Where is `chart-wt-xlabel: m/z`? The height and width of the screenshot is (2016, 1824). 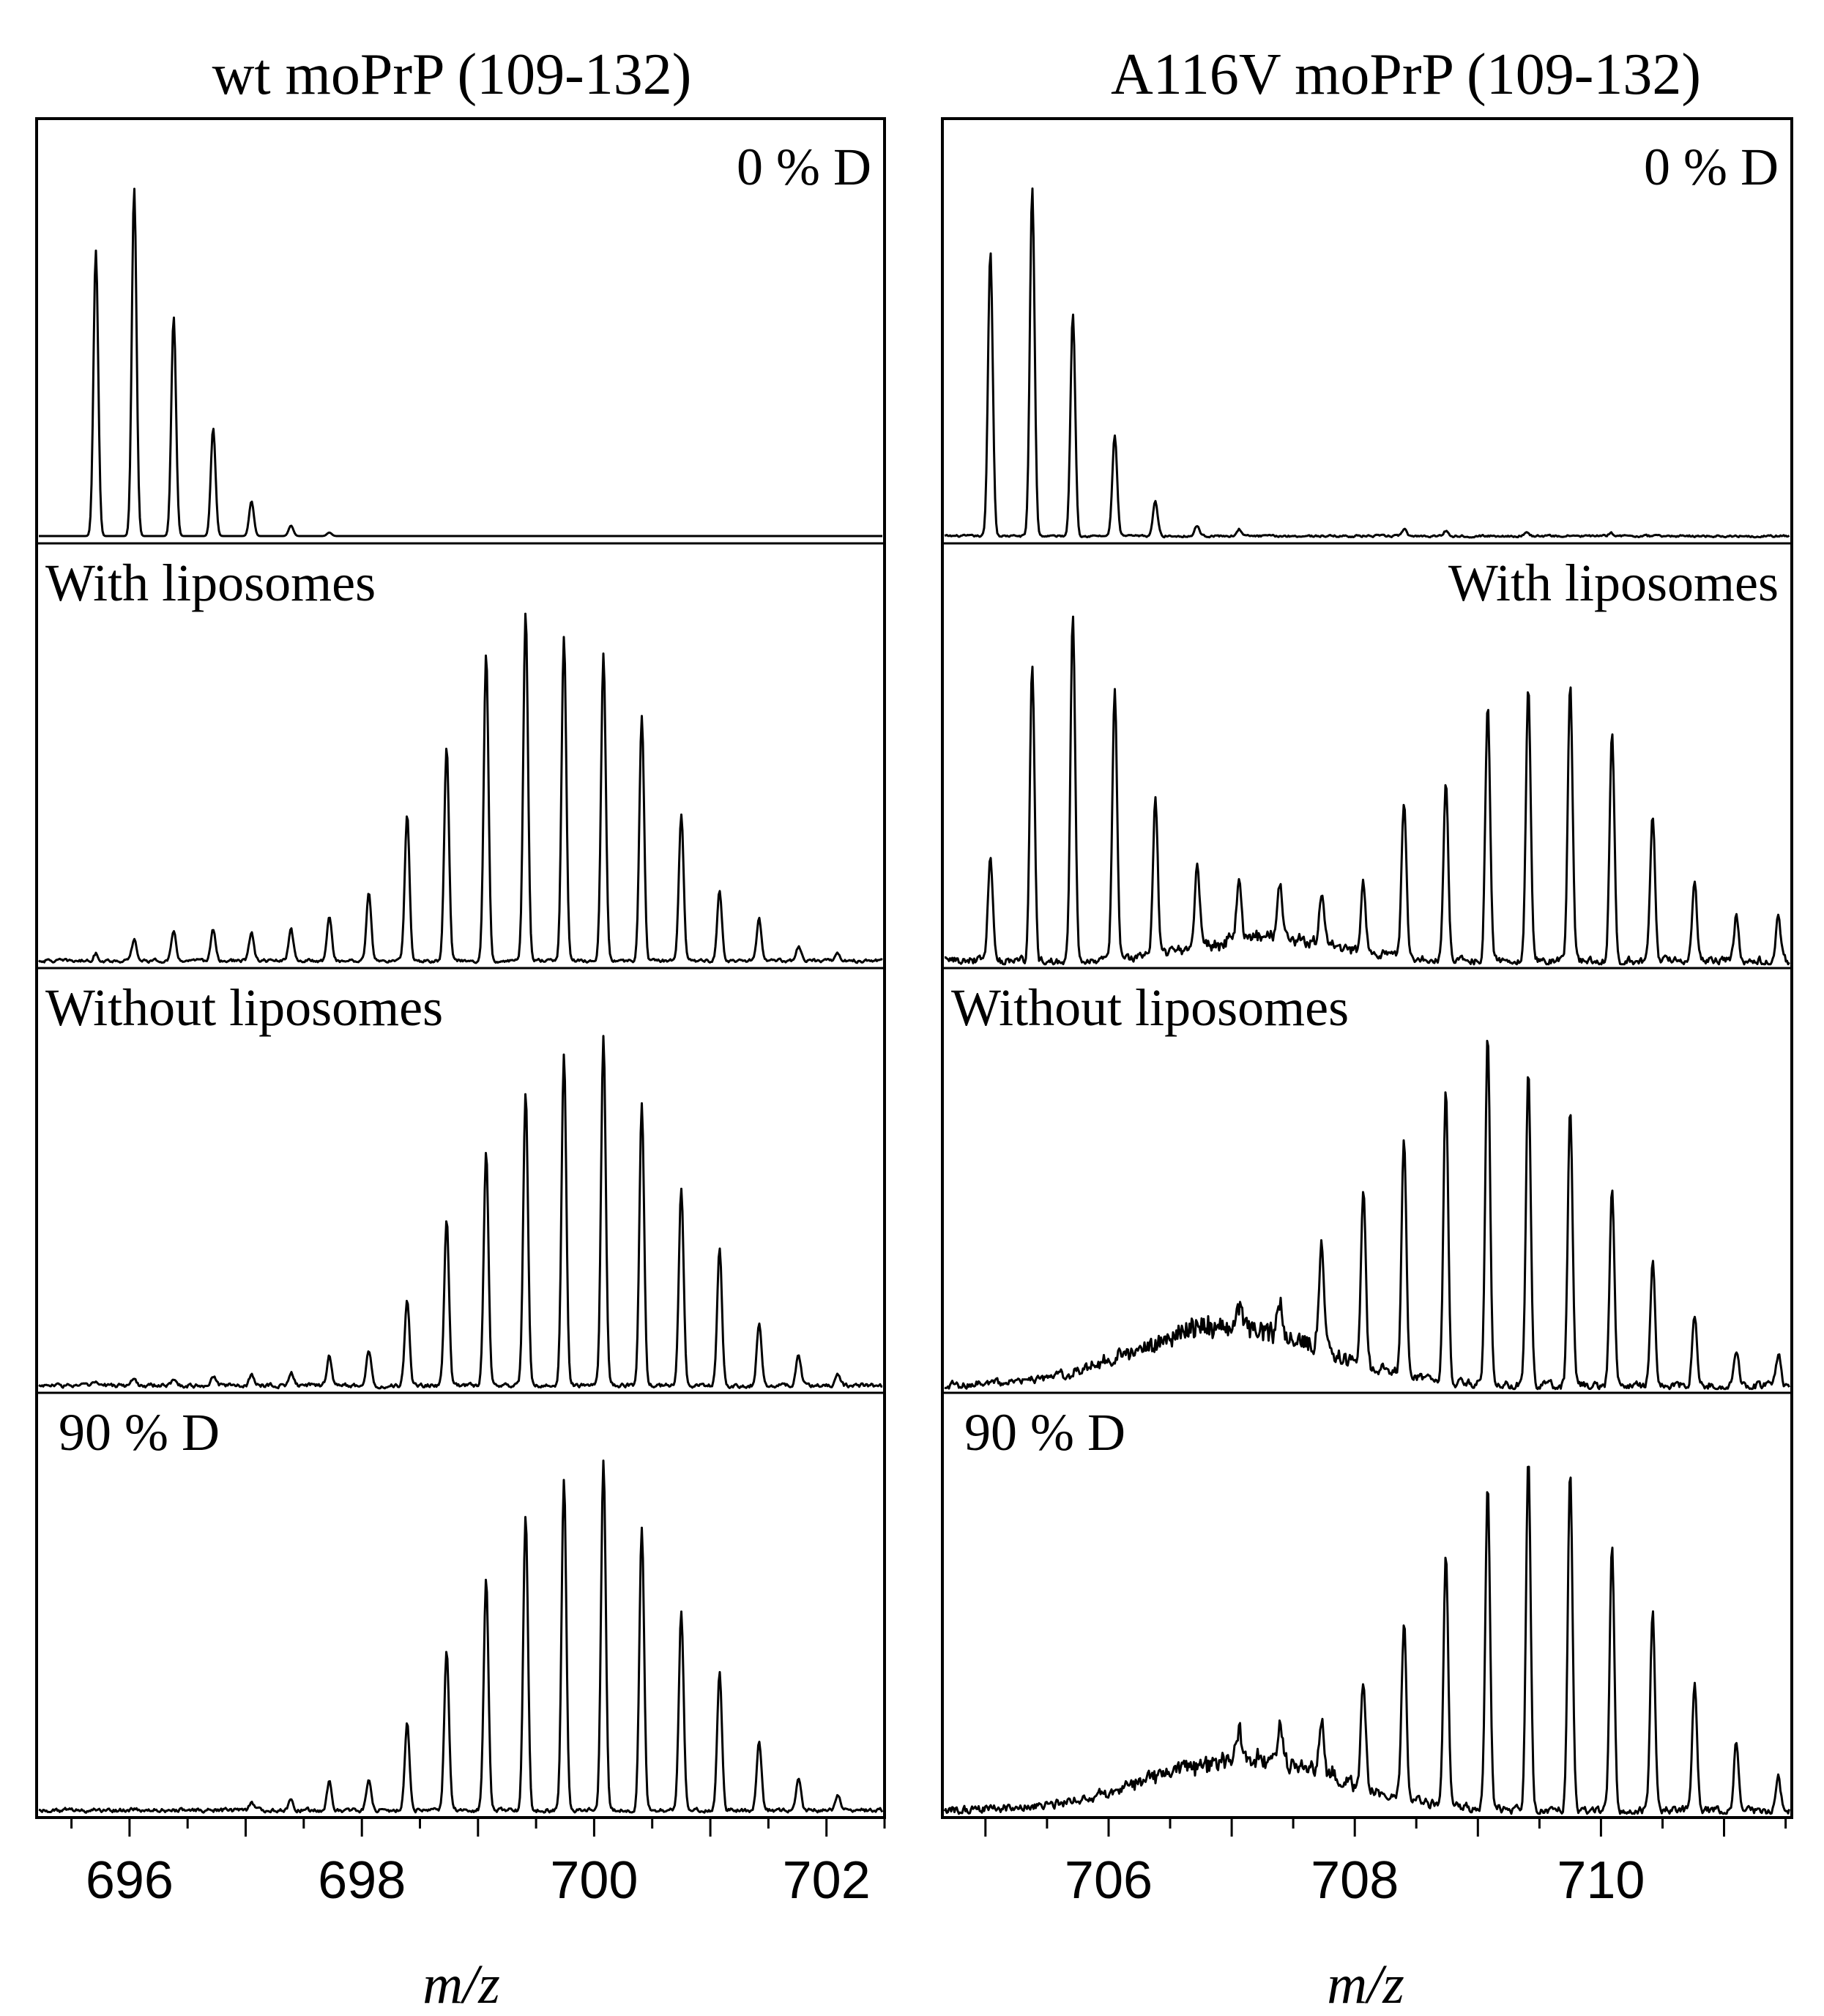
chart-wt-xlabel: m/z is located at coordinates (461, 1984).